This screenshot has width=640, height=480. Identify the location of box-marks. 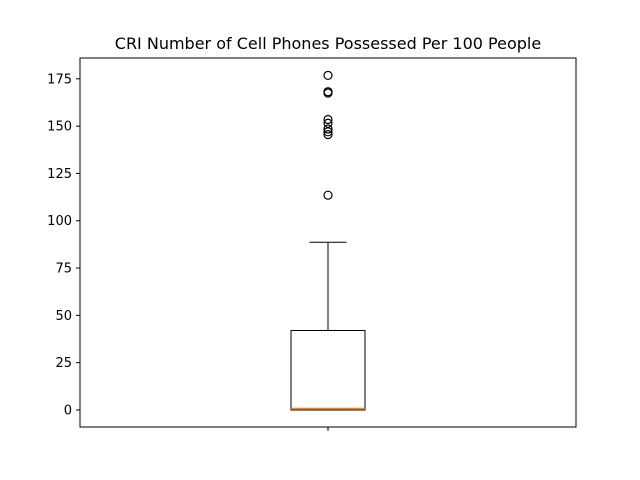
(328, 240).